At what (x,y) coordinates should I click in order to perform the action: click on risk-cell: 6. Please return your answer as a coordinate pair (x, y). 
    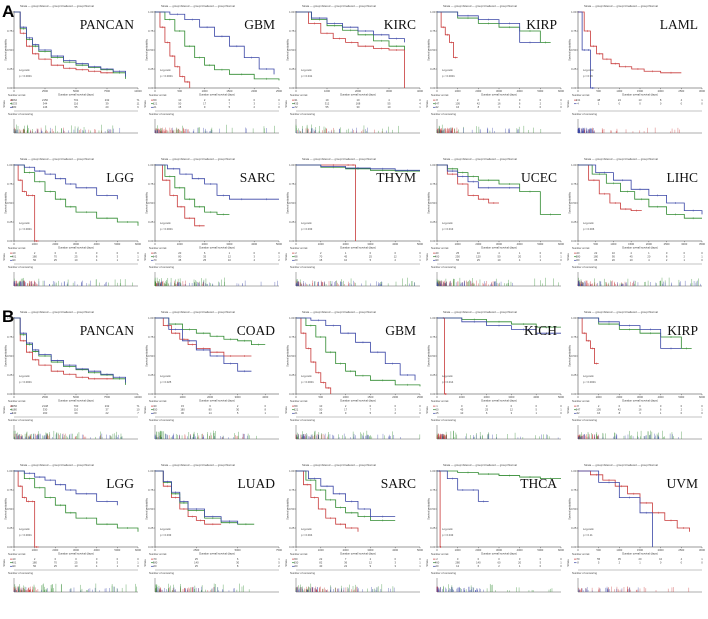
    Looking at the image, I should click on (205, 253).